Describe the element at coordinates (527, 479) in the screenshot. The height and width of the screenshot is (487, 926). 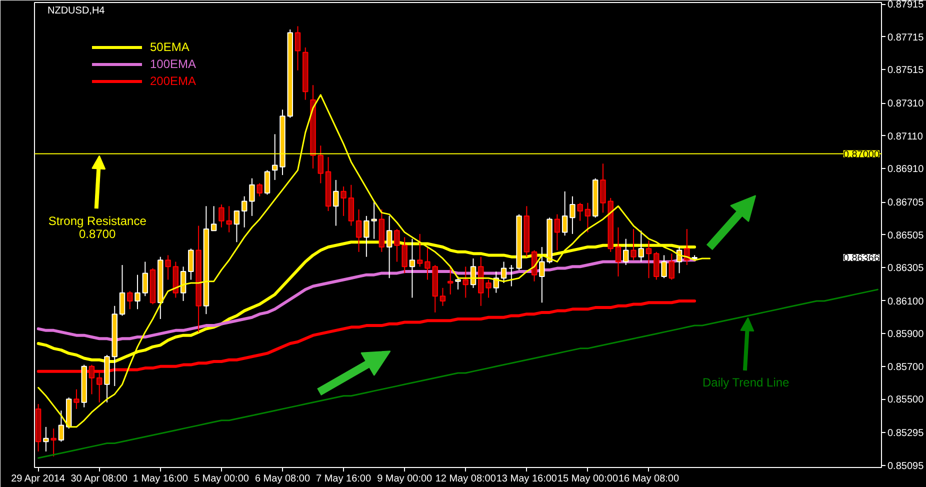
I see `x-tick-label: 13 May 16:00` at that location.